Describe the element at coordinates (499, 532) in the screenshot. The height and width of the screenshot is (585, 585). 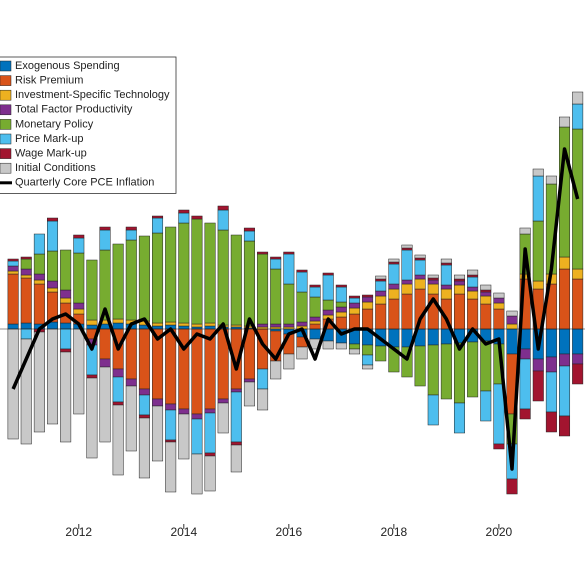
I see `x-tick-label: 2020` at that location.